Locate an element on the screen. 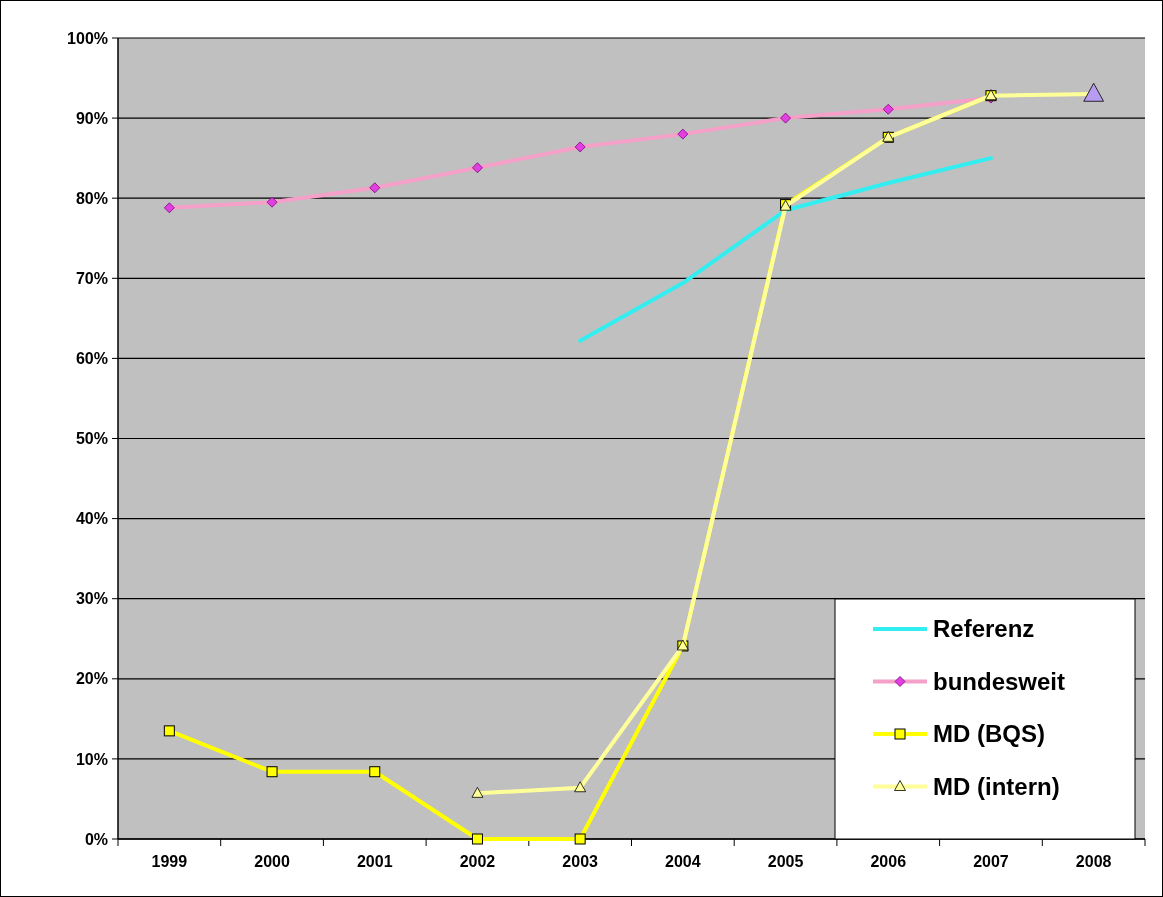 This screenshot has width=1163, height=897. y-tick-label: 90% is located at coordinates (91, 118).